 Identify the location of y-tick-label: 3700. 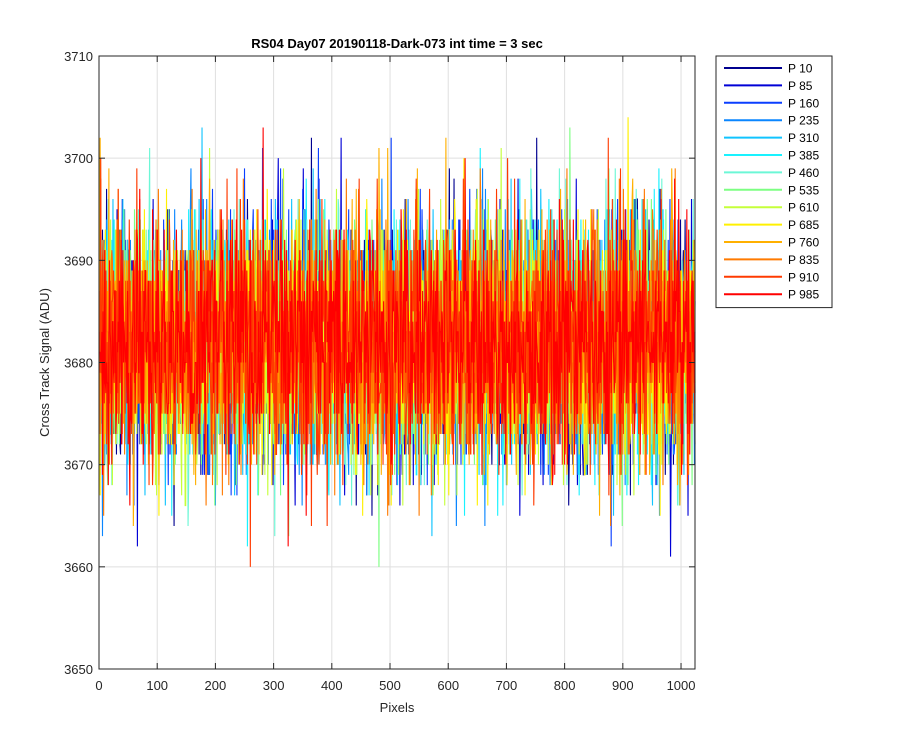
(78, 158).